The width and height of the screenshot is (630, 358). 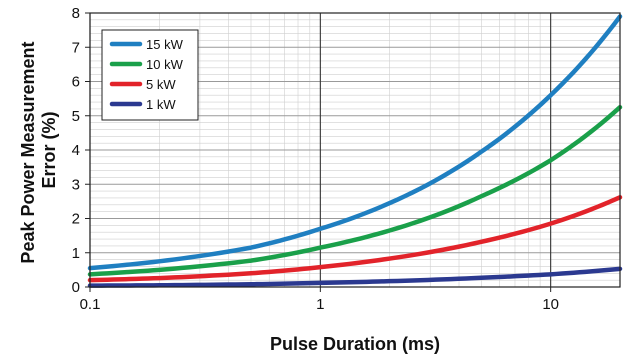 I want to click on x-axis-ticks: 0.1 1 10, so click(x=319, y=300).